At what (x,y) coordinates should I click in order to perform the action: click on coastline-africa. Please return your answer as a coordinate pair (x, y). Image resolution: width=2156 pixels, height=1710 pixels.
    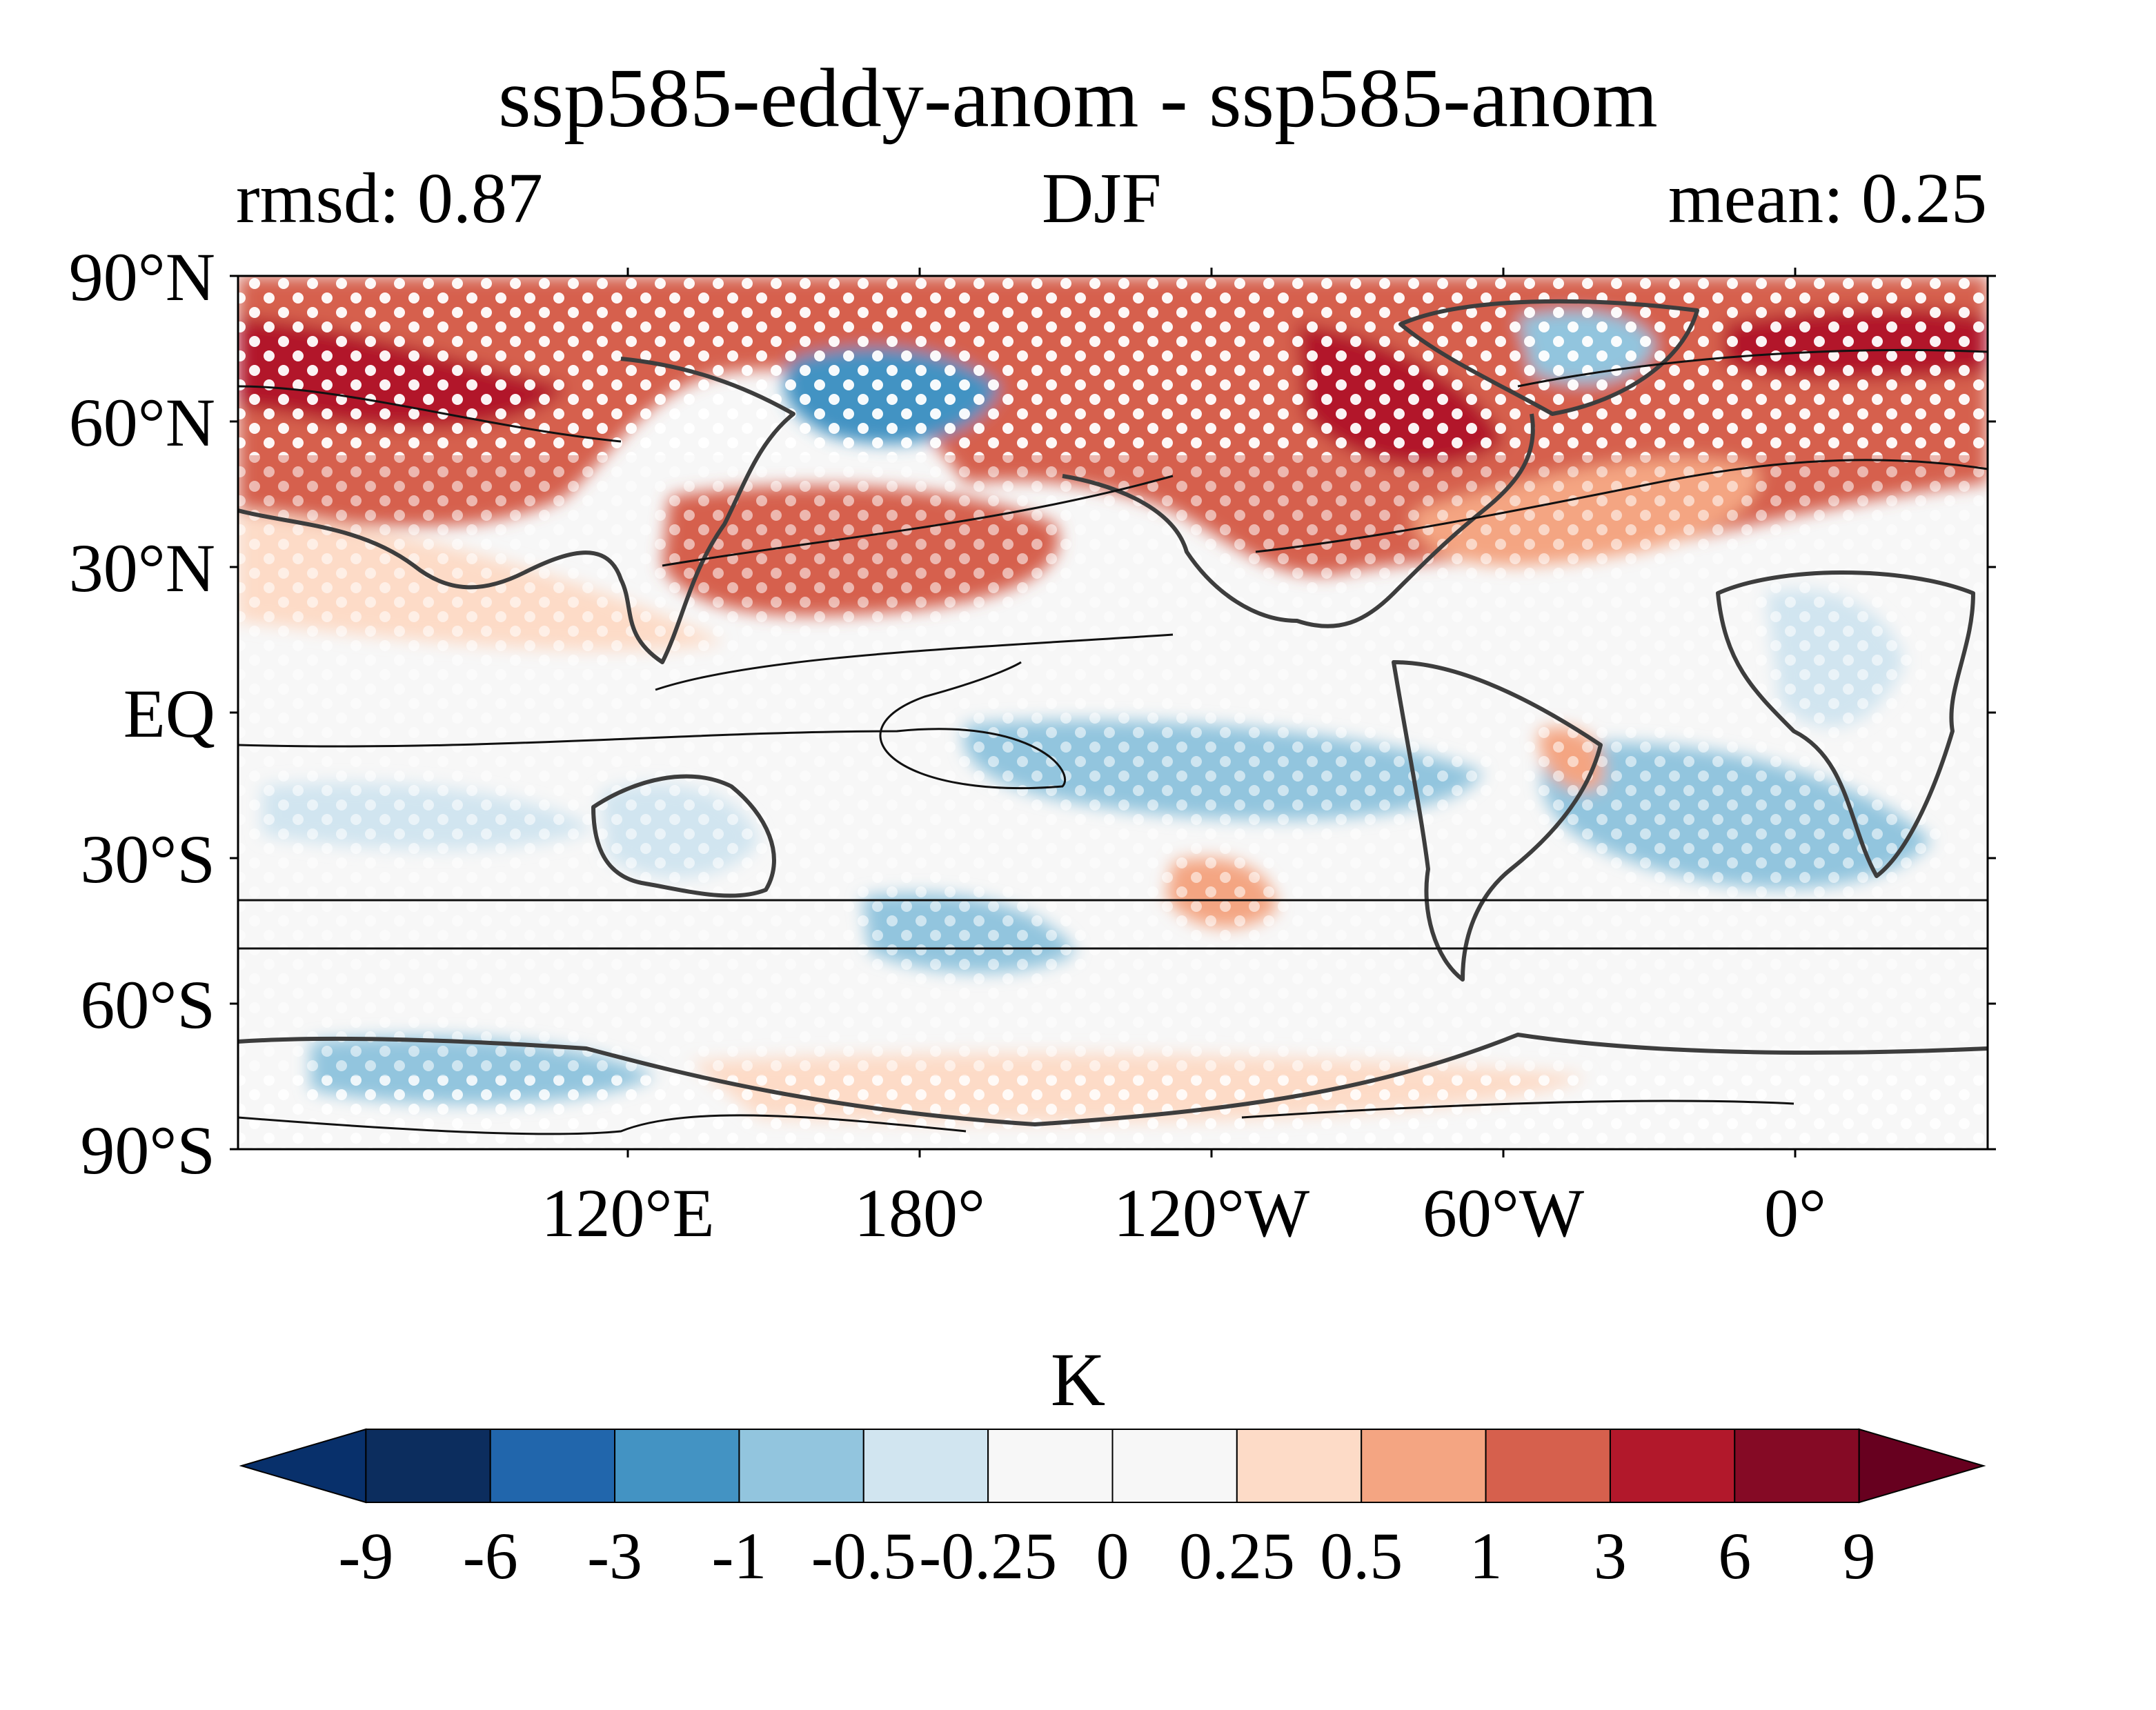
    Looking at the image, I should click on (1845, 724).